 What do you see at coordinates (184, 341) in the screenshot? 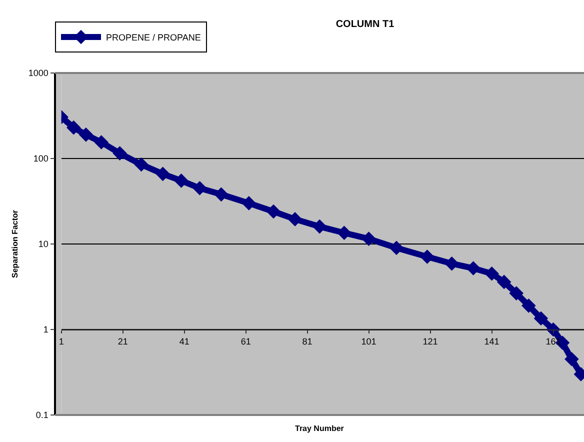
I see `x-tick-label: 41` at bounding box center [184, 341].